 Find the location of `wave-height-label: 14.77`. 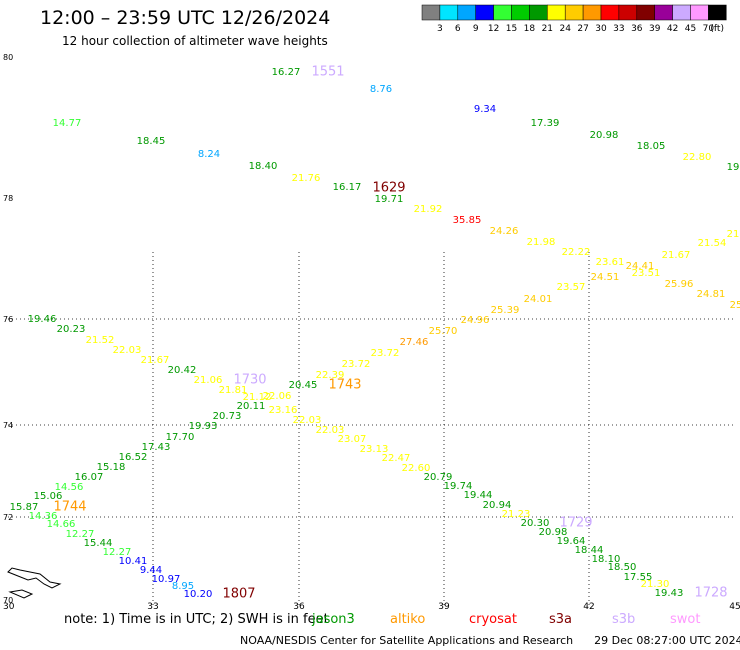

wave-height-label: 14.77 is located at coordinates (67, 123).